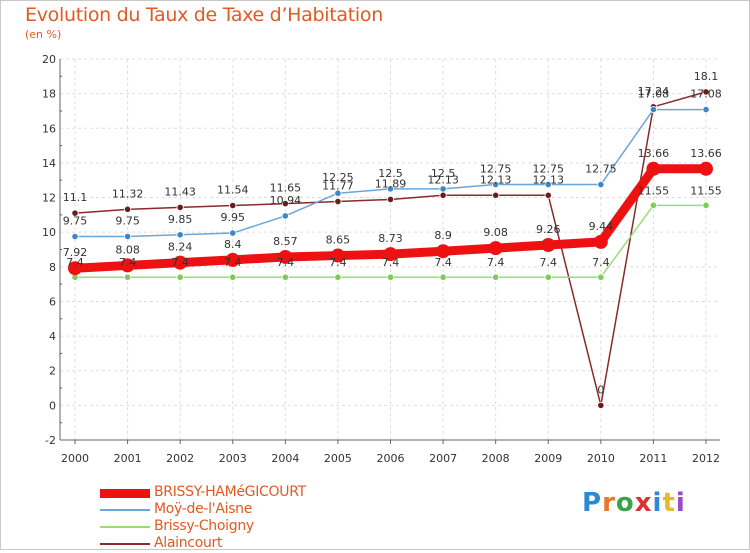 The height and width of the screenshot is (553, 750). Describe the element at coordinates (49, 128) in the screenshot. I see `y-tick-label: 16` at that location.